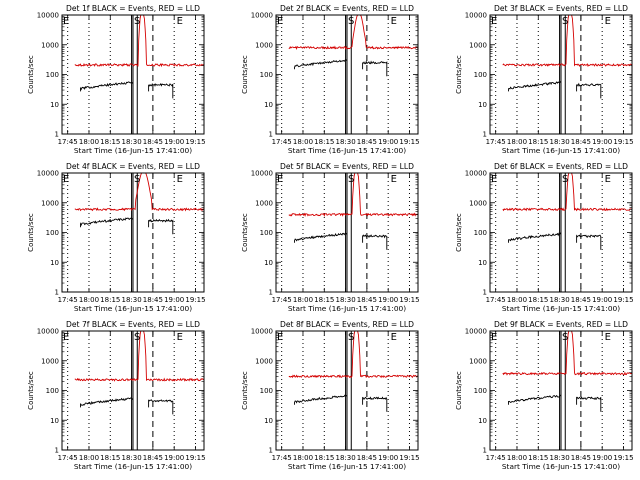 The image size is (640, 480). I want to click on x-axis-label: Start Time (16-Jun-15 17:41:00), so click(347, 466).